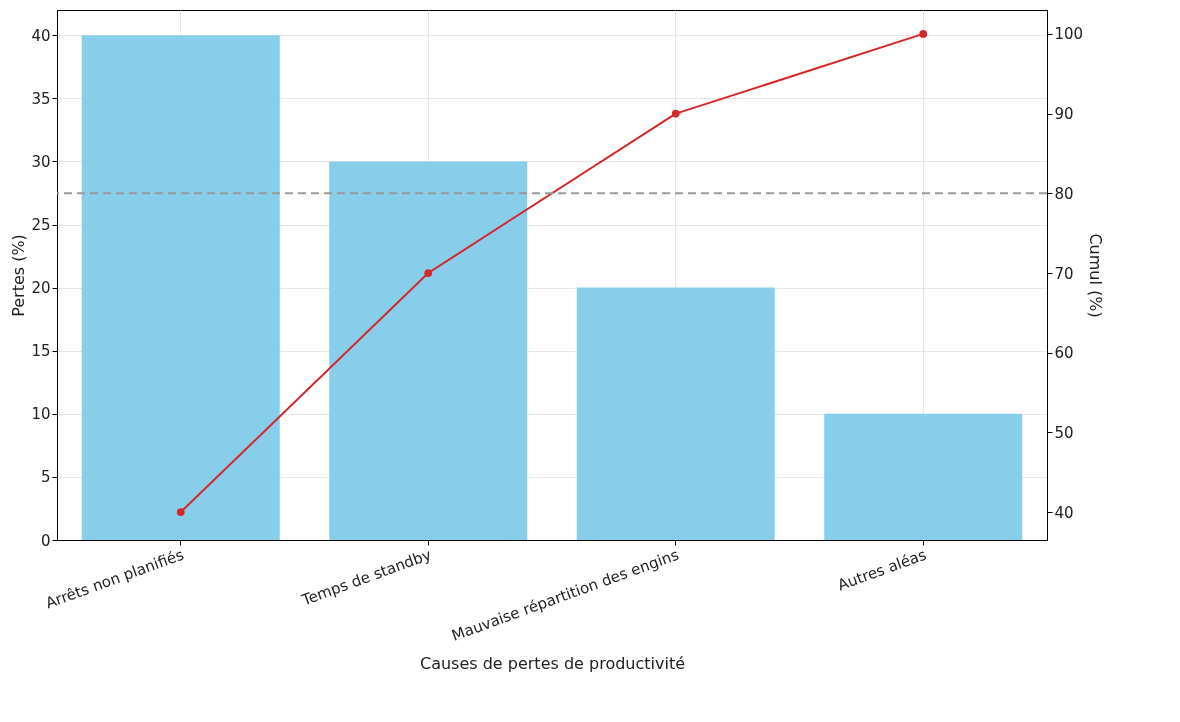 This screenshot has width=1180, height=722. What do you see at coordinates (1064, 273) in the screenshot?
I see `y2-tick-label: 70` at bounding box center [1064, 273].